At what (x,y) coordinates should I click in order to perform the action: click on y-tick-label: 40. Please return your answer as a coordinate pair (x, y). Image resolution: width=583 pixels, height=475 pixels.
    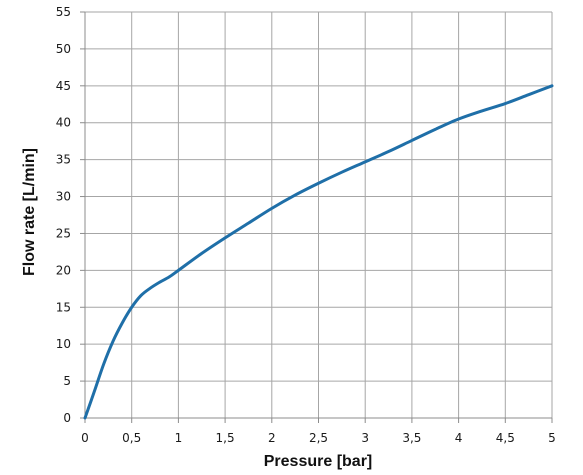
    Looking at the image, I should click on (63, 123).